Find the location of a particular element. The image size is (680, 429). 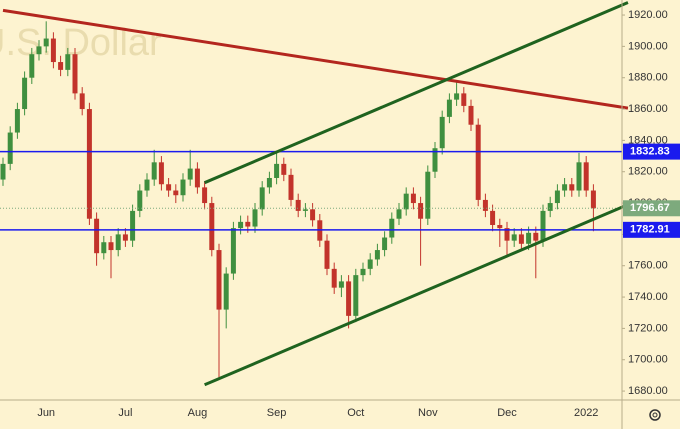

x-tick-label: Aug is located at coordinates (198, 413).